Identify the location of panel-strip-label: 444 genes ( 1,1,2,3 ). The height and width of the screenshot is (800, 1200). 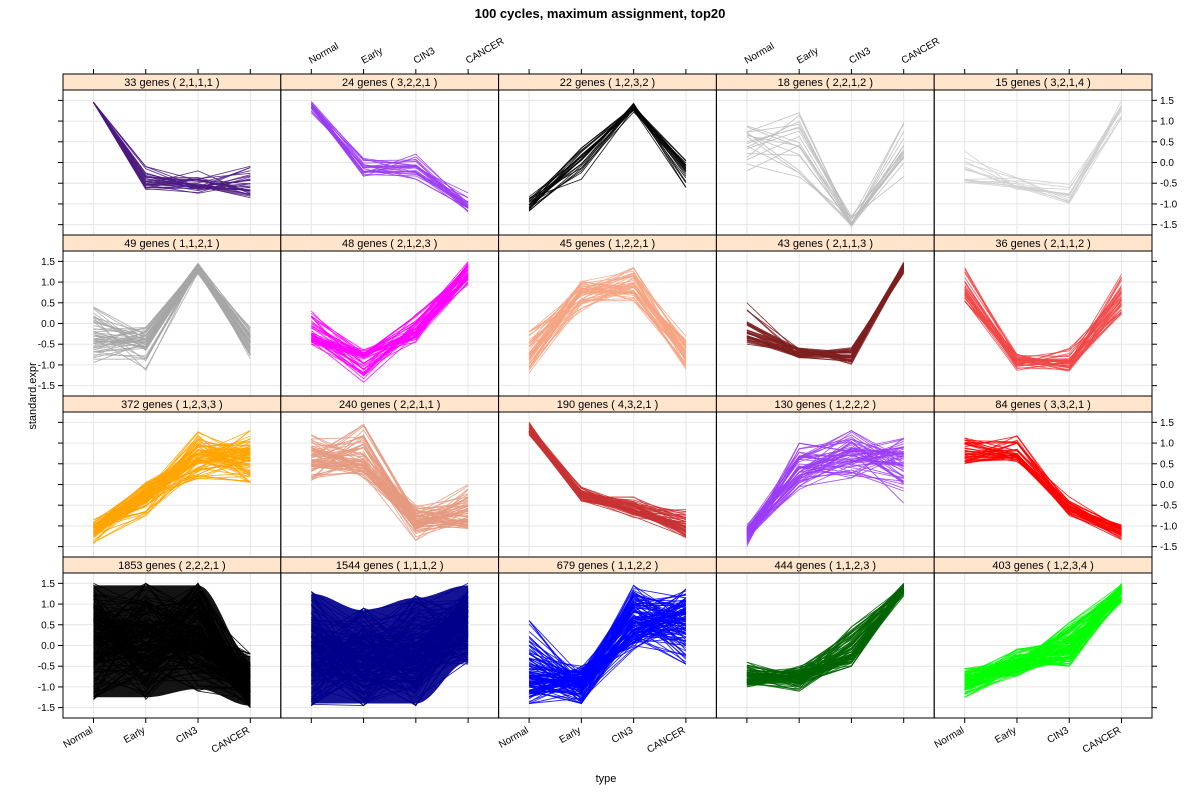
(826, 566).